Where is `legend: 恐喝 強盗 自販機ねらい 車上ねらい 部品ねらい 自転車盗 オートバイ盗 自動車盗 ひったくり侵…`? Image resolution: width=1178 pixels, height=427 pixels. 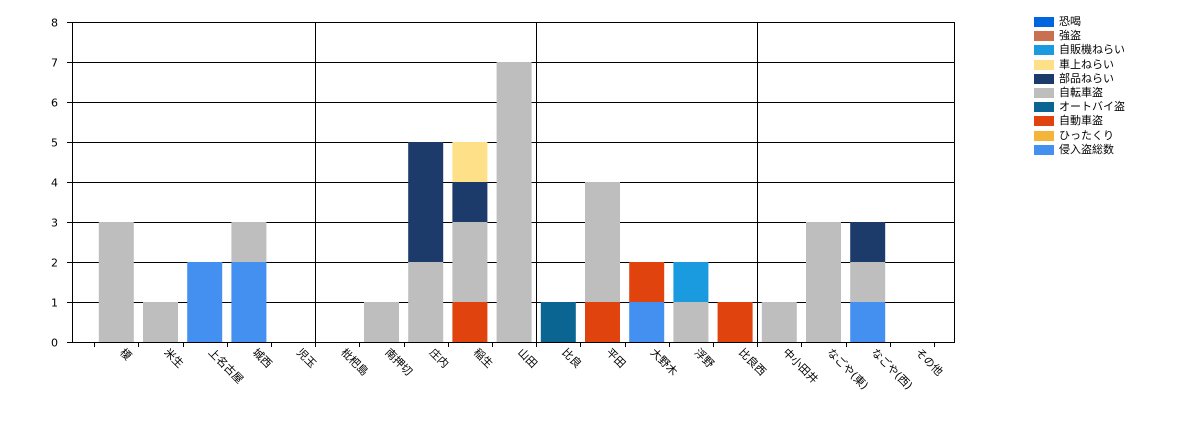
legend: 恐喝 強盗 自販機ねらい 車上ねらい 部品ねらい 自転車盗 オートバイ盗 自動車盗 ひったくり侵… is located at coordinates (1079, 86).